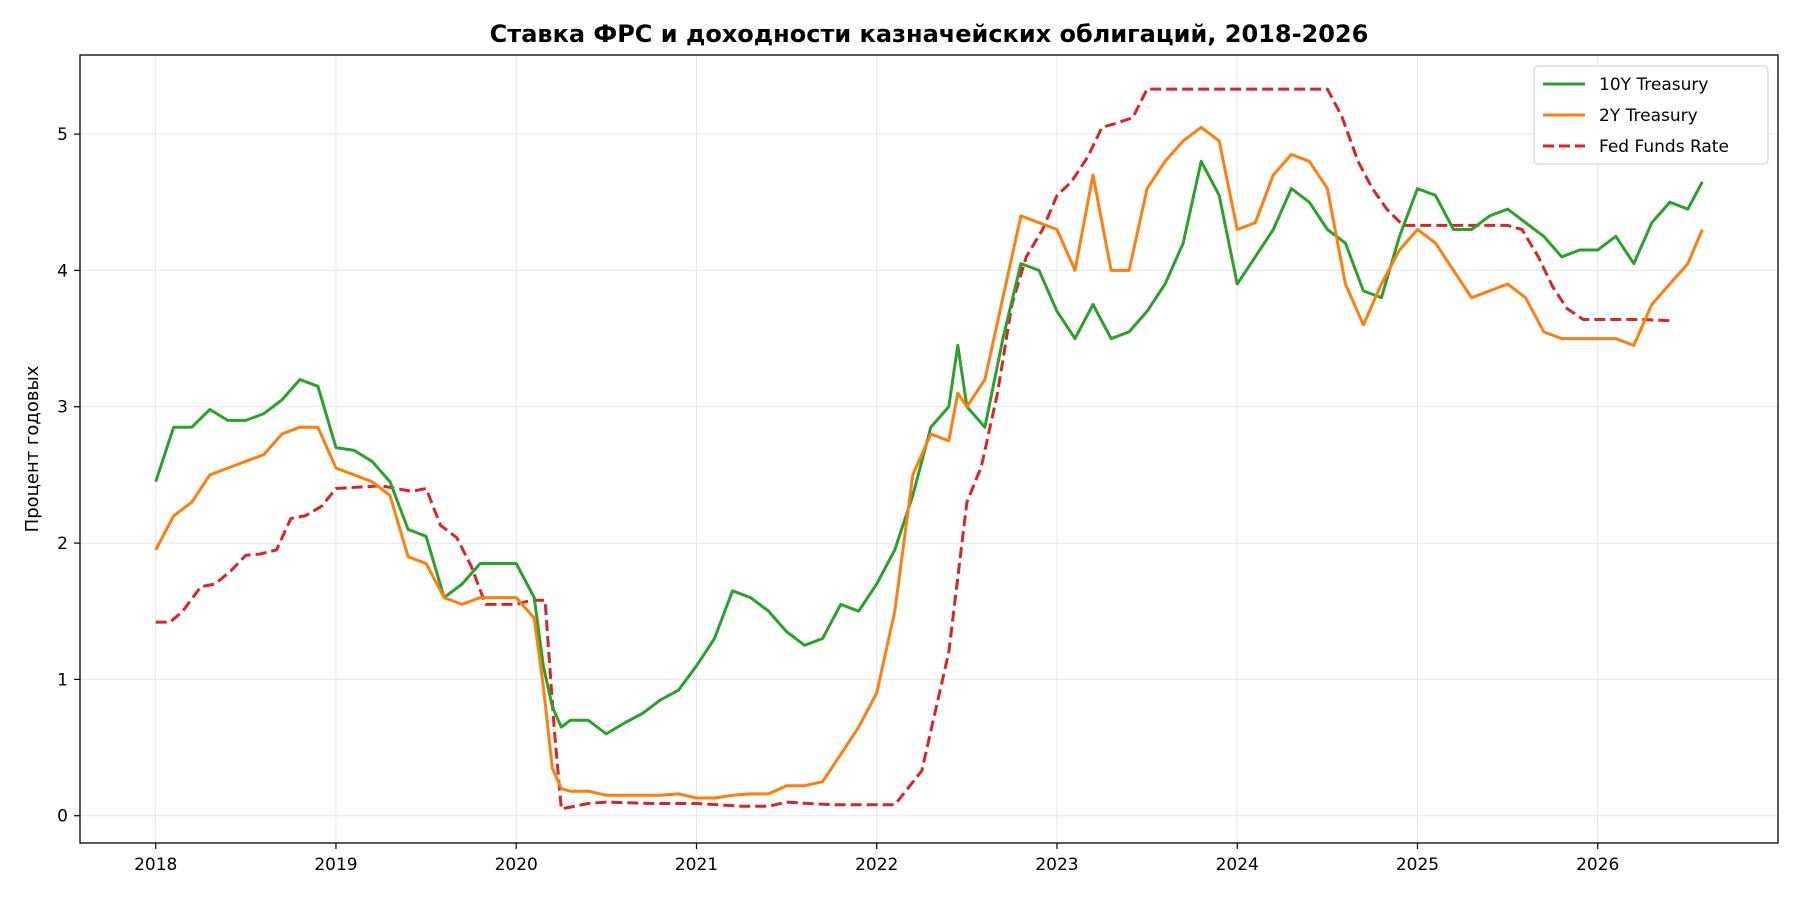 The width and height of the screenshot is (1800, 900). I want to click on x-tick-label: 2023, so click(1056, 865).